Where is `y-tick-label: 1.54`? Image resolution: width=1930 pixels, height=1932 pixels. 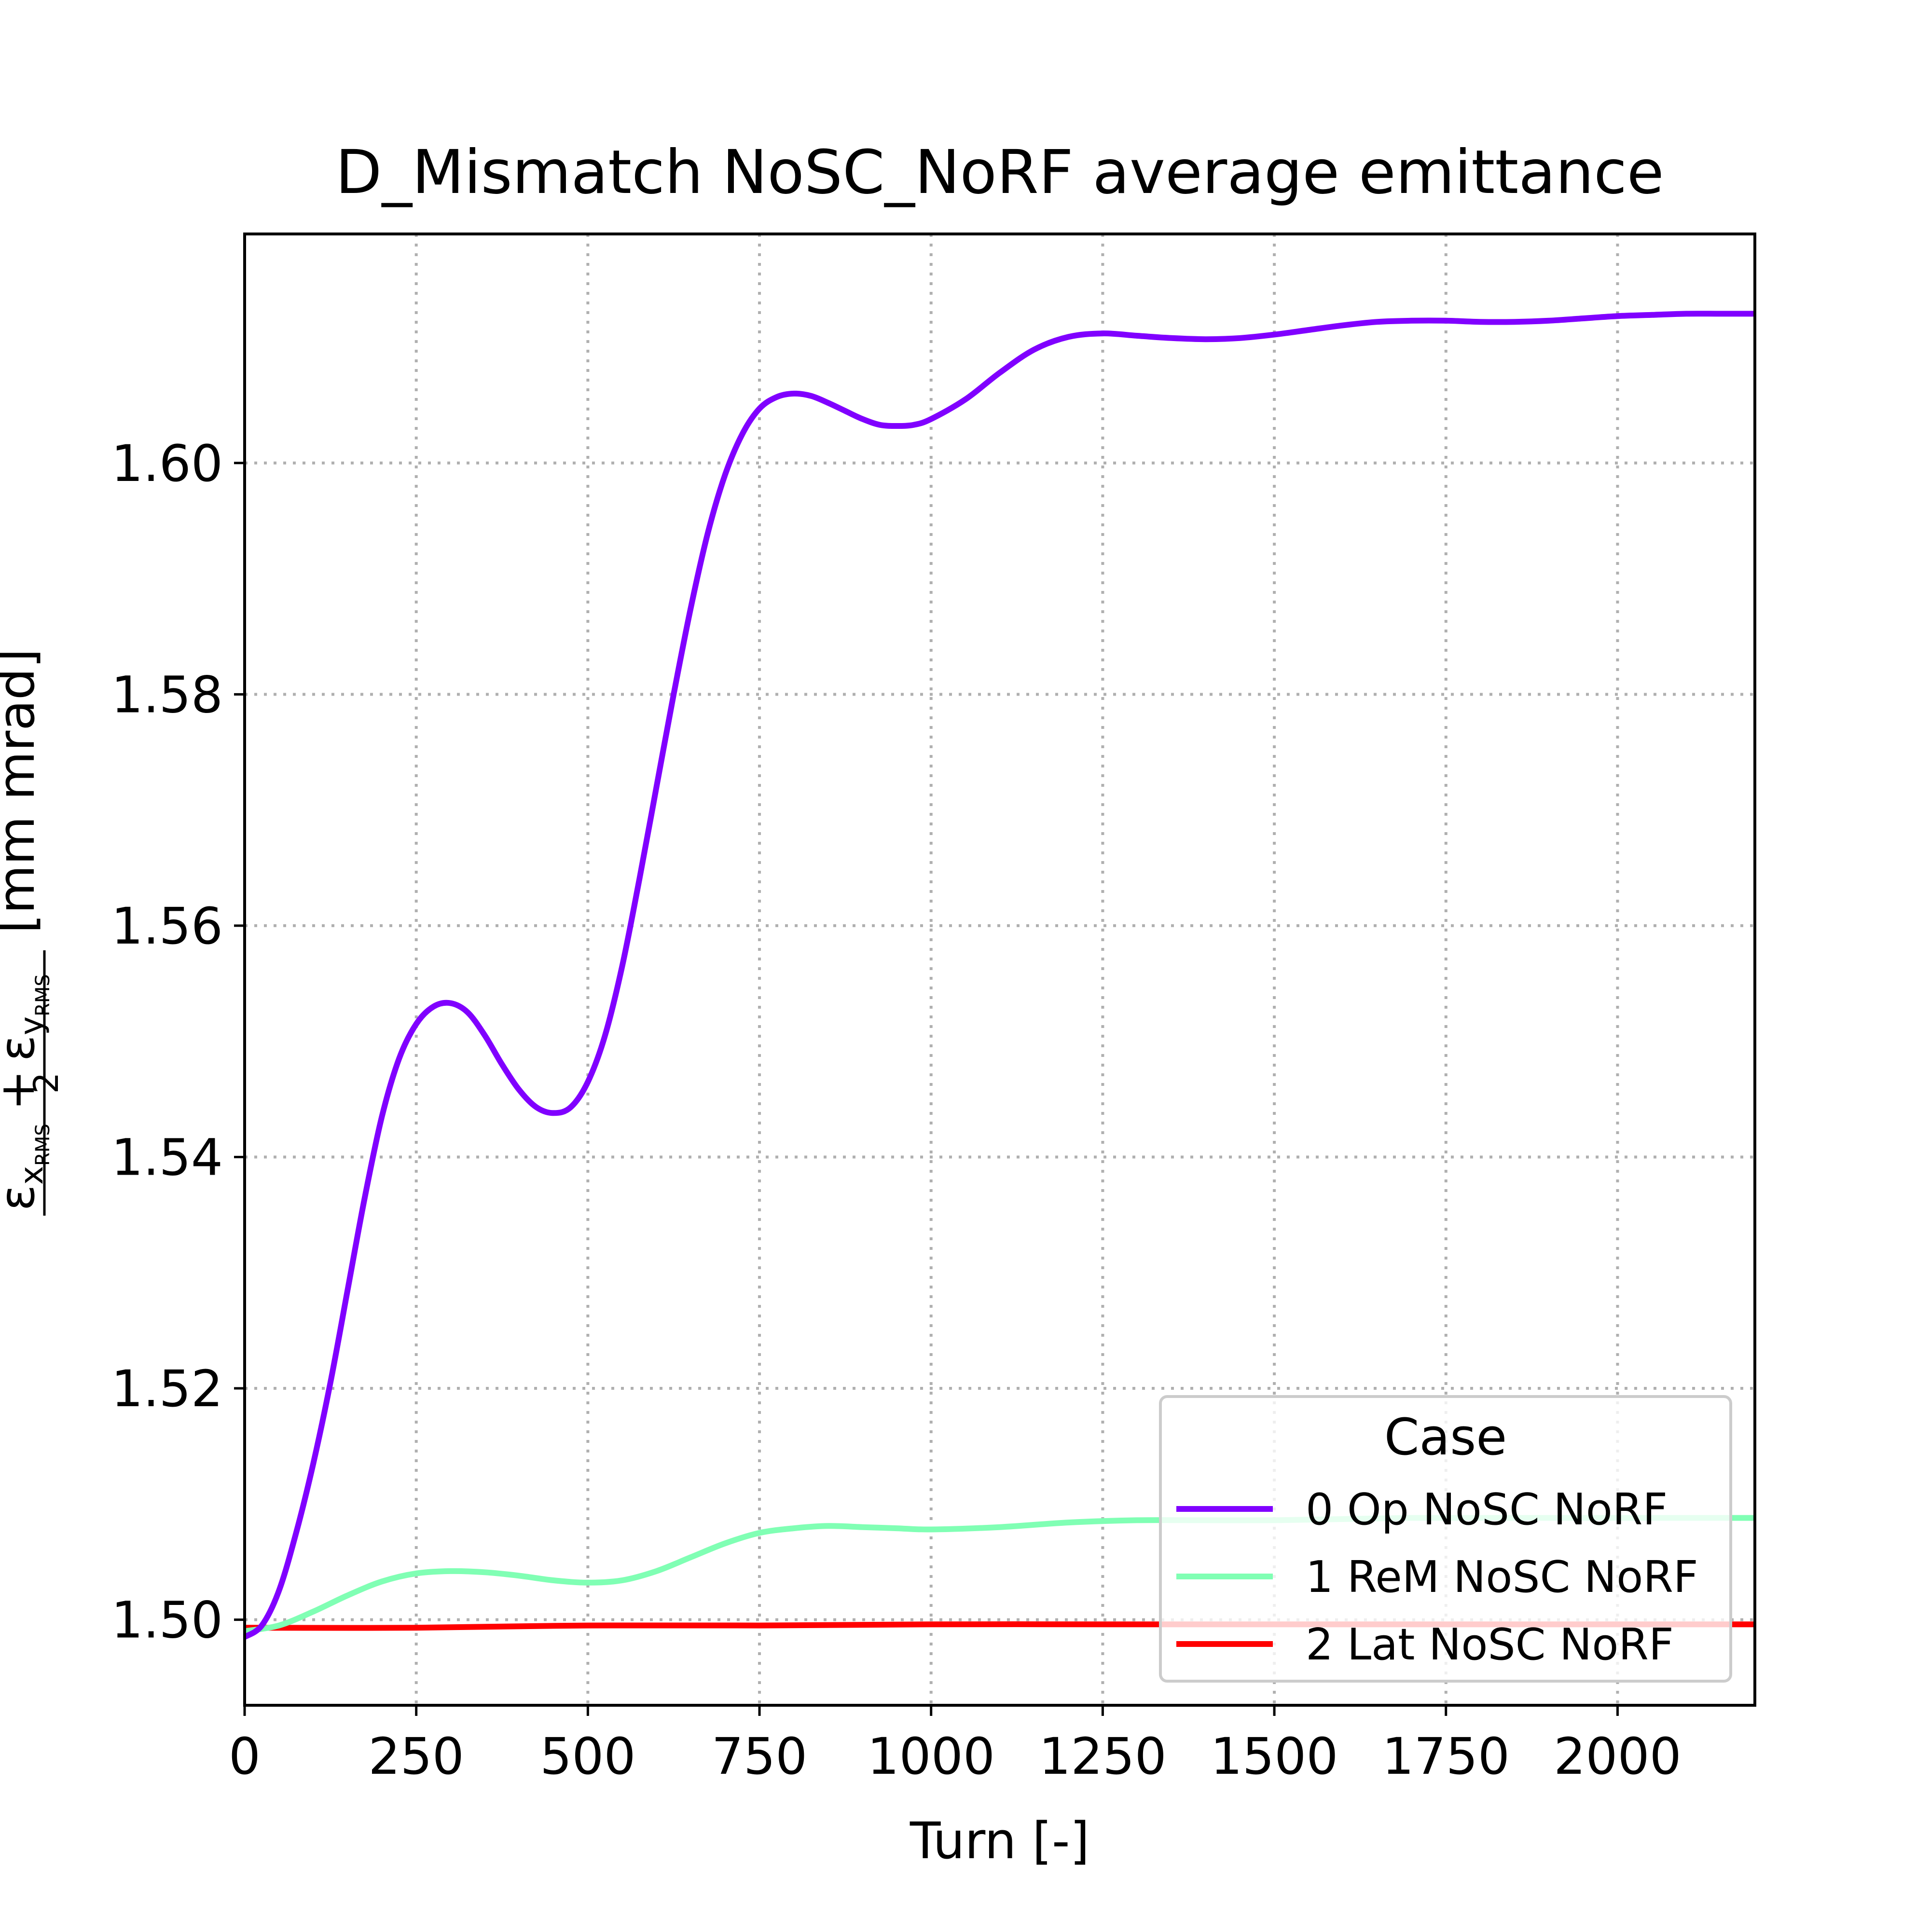
y-tick-label: 1.54 is located at coordinates (167, 1157).